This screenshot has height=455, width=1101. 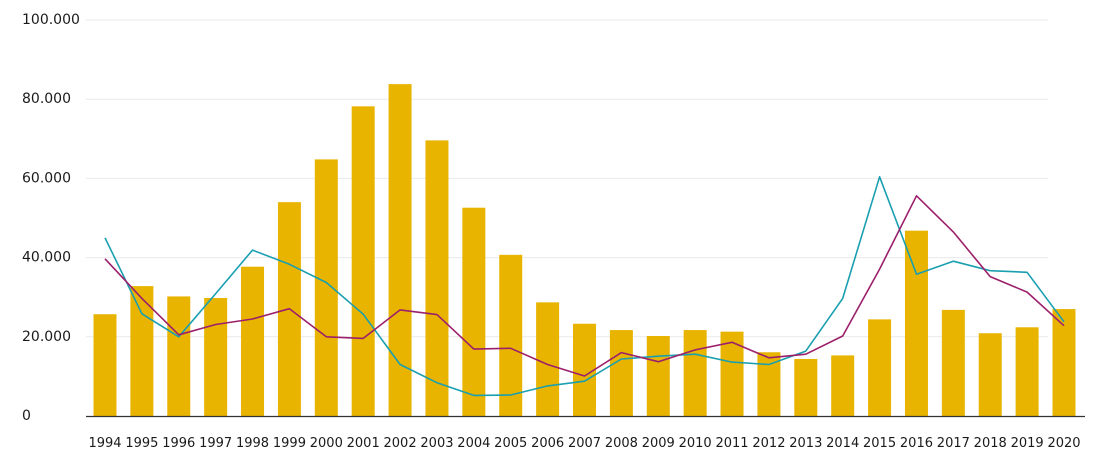 I want to click on x-tick-label: 2001, so click(x=363, y=443).